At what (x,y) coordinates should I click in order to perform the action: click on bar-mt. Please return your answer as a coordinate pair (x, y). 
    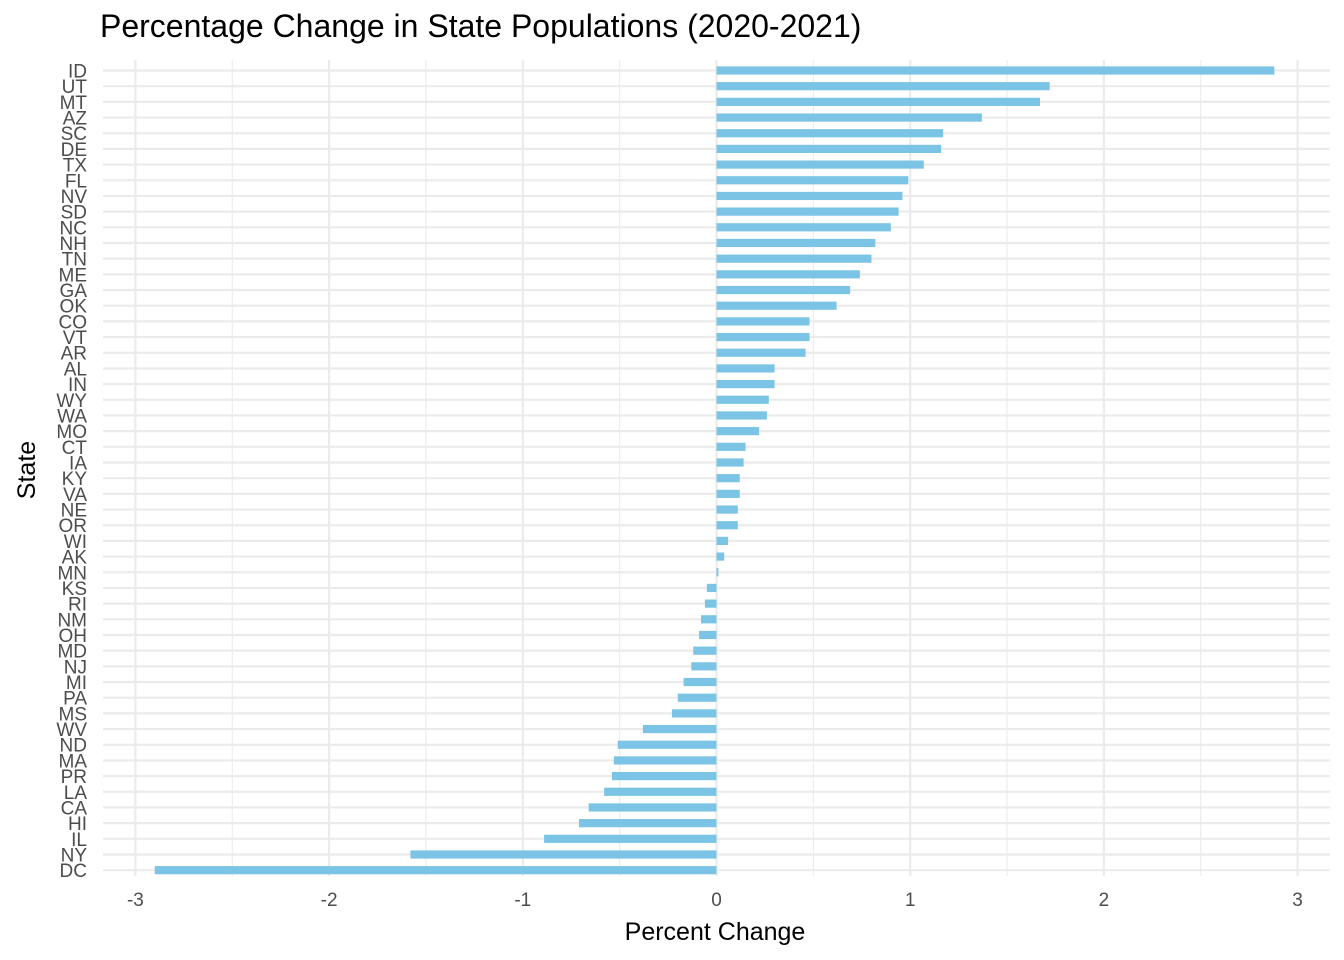
    Looking at the image, I should click on (878, 101).